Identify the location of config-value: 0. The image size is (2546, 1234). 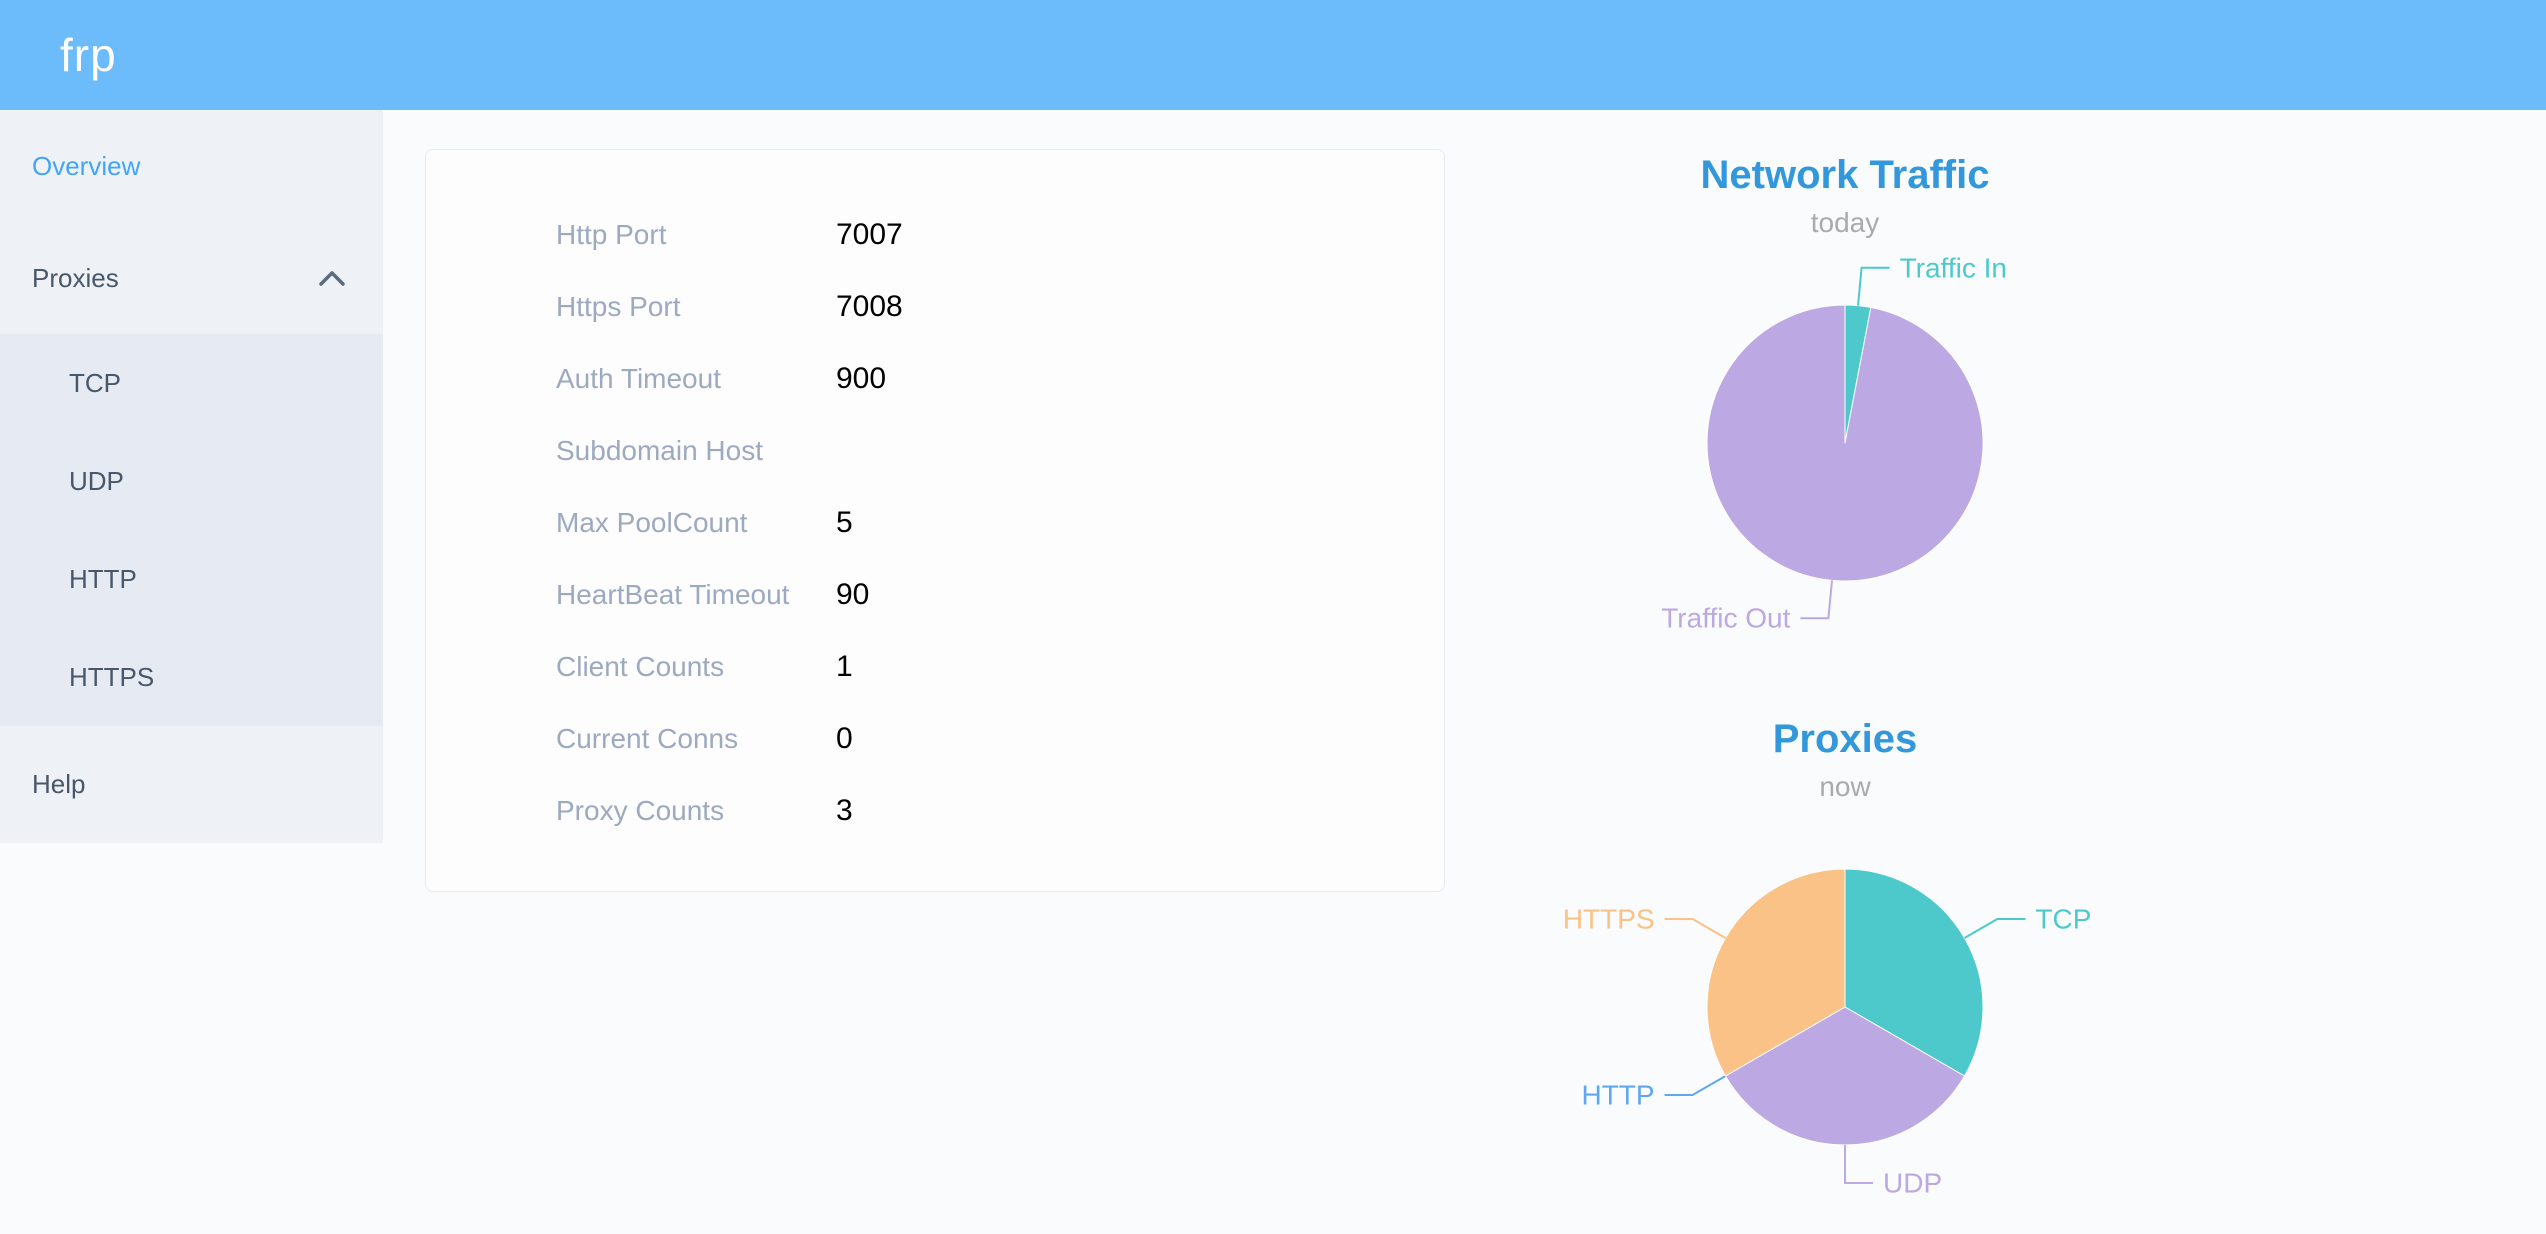
(844, 738).